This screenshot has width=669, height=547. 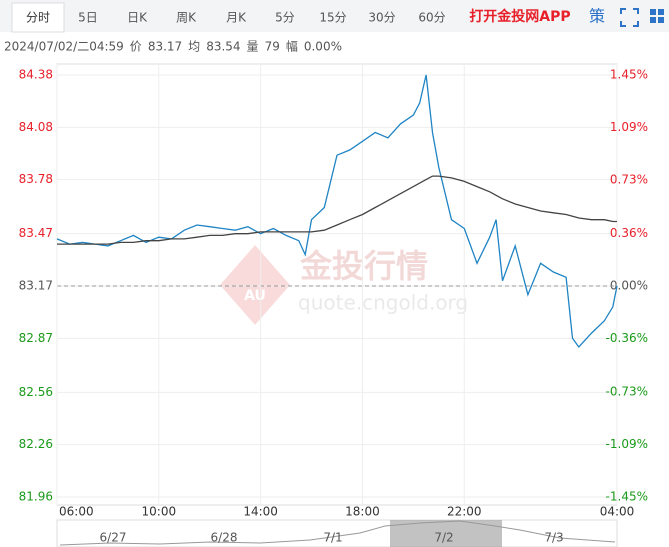 What do you see at coordinates (159, 512) in the screenshot?
I see `x-tick-label: 10:00` at bounding box center [159, 512].